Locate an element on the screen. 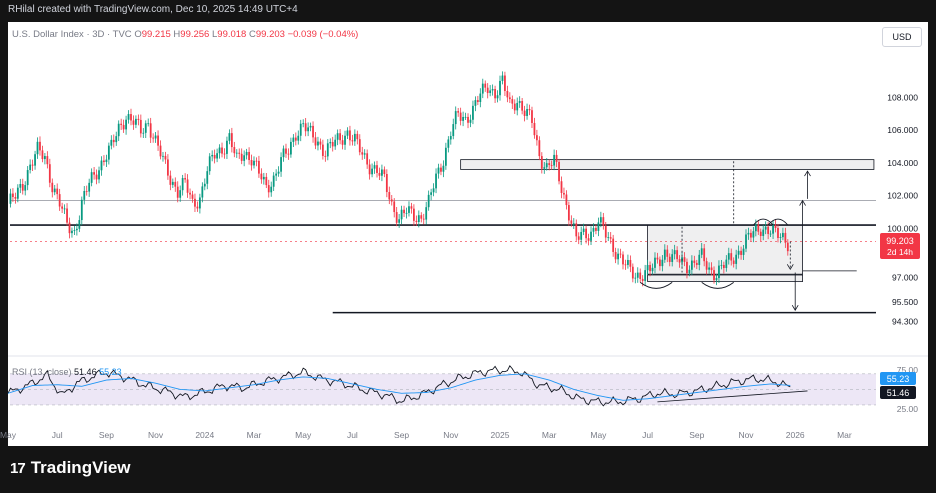 Image resolution: width=936 pixels, height=493 pixels. price-badge-countdown: 2d 14h is located at coordinates (900, 252).